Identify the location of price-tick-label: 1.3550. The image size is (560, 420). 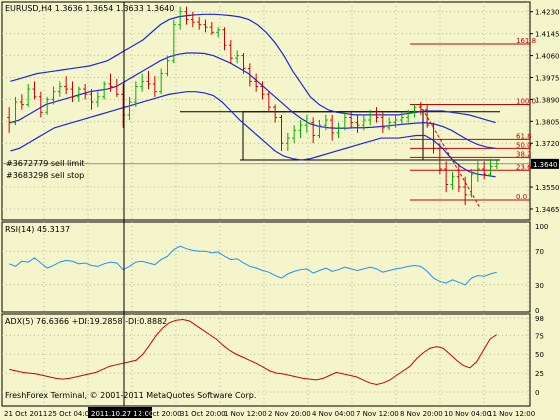
(547, 188).